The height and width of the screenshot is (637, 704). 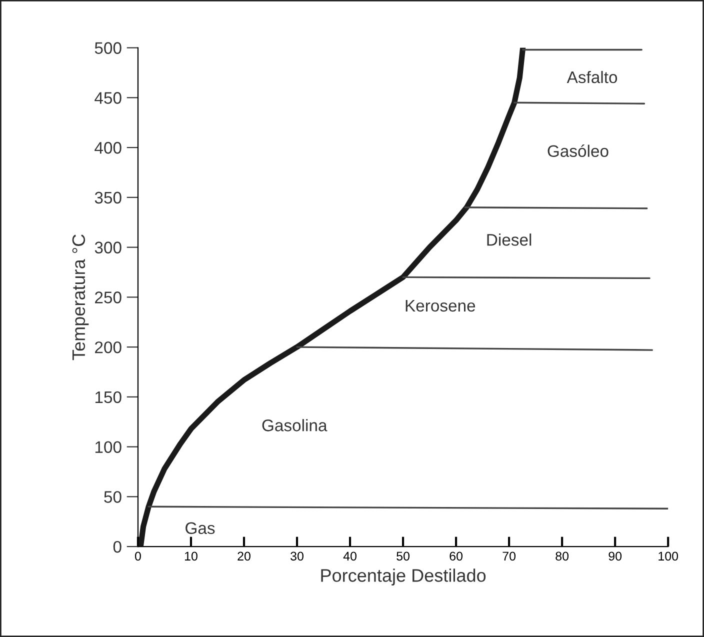 What do you see at coordinates (137, 556) in the screenshot?
I see `x-tick-label: 0` at bounding box center [137, 556].